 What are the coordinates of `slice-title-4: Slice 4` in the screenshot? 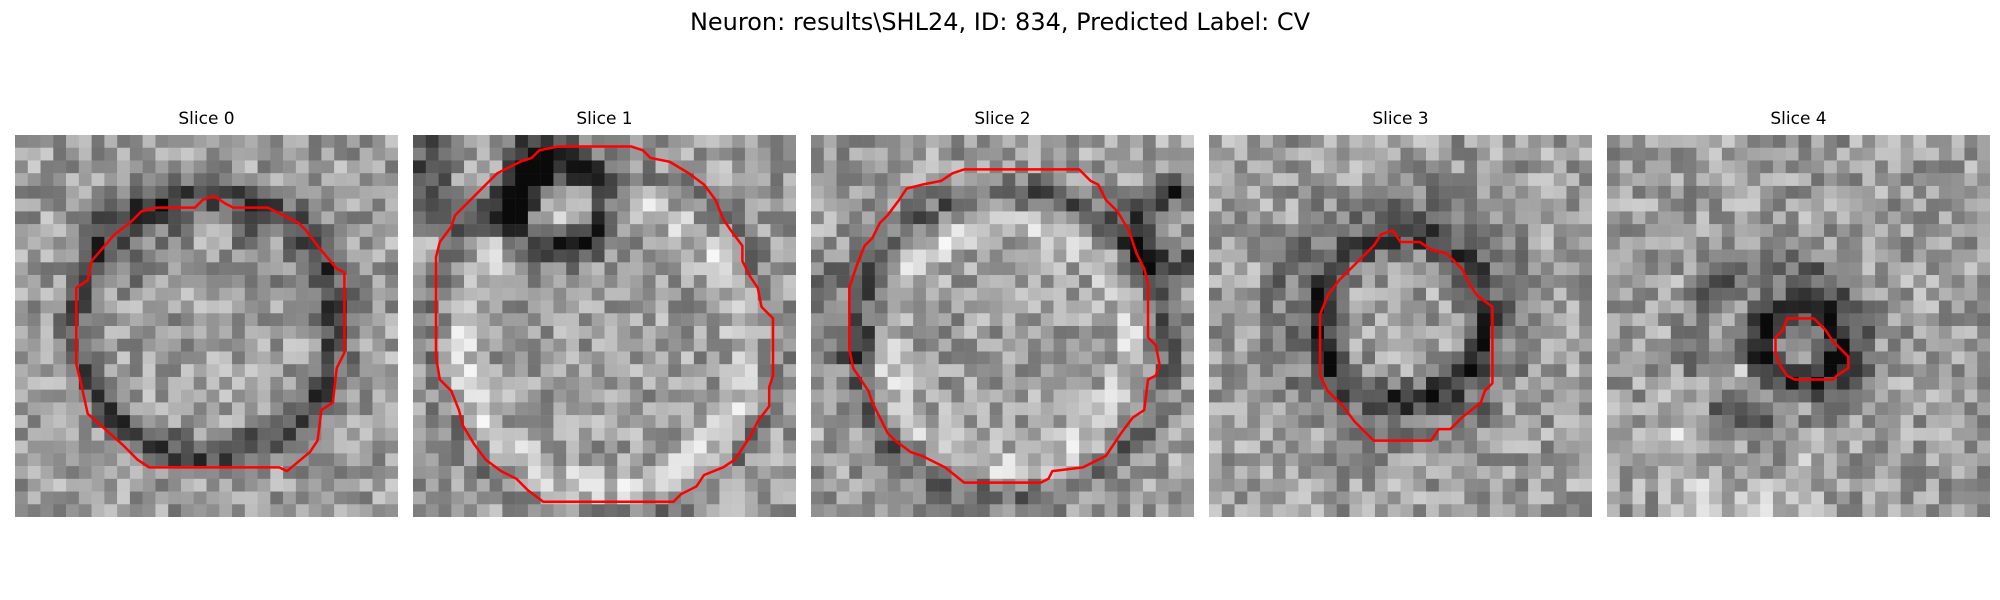 It's located at (1798, 119).